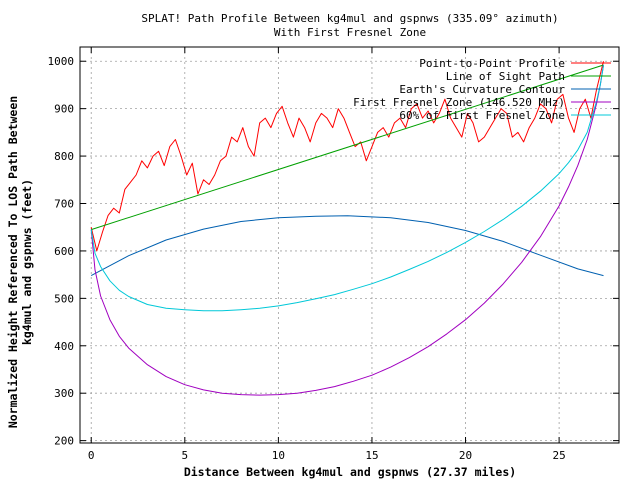 This screenshot has height=480, width=640. Describe the element at coordinates (482, 115) in the screenshot. I see `legend-label: 60% of First Fresnel Zone` at that location.